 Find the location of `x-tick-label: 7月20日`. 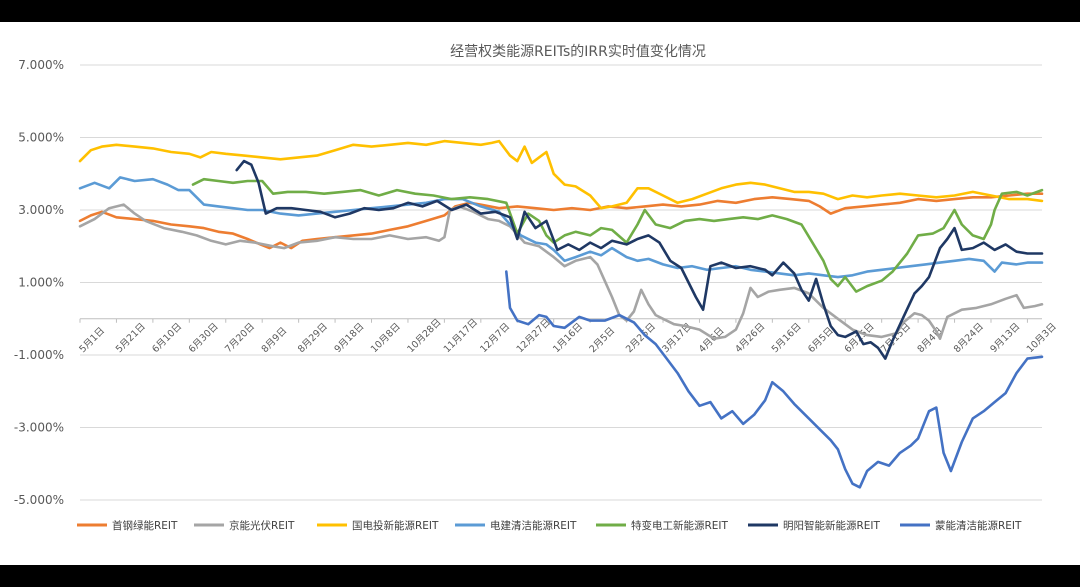

x-tick-label: 7月20日 is located at coordinates (240, 338).